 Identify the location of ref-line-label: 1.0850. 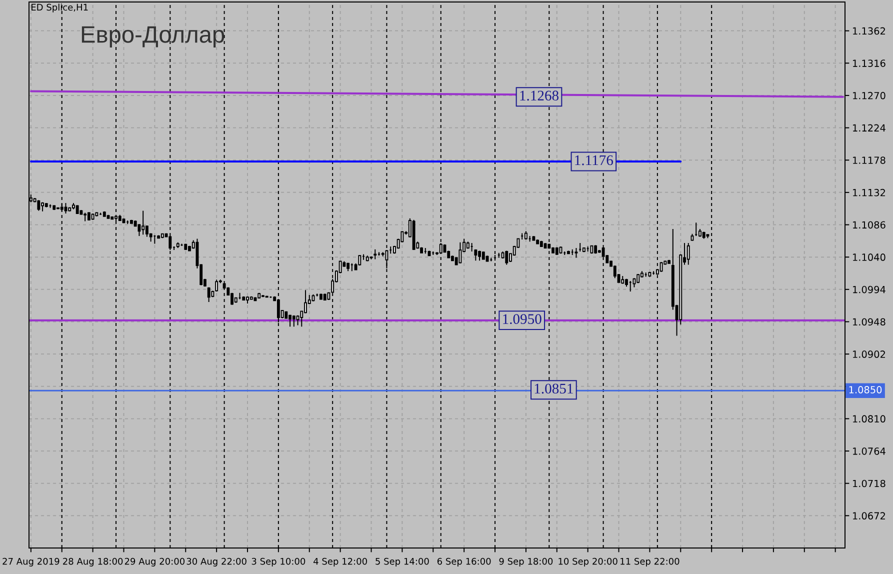
(865, 390).